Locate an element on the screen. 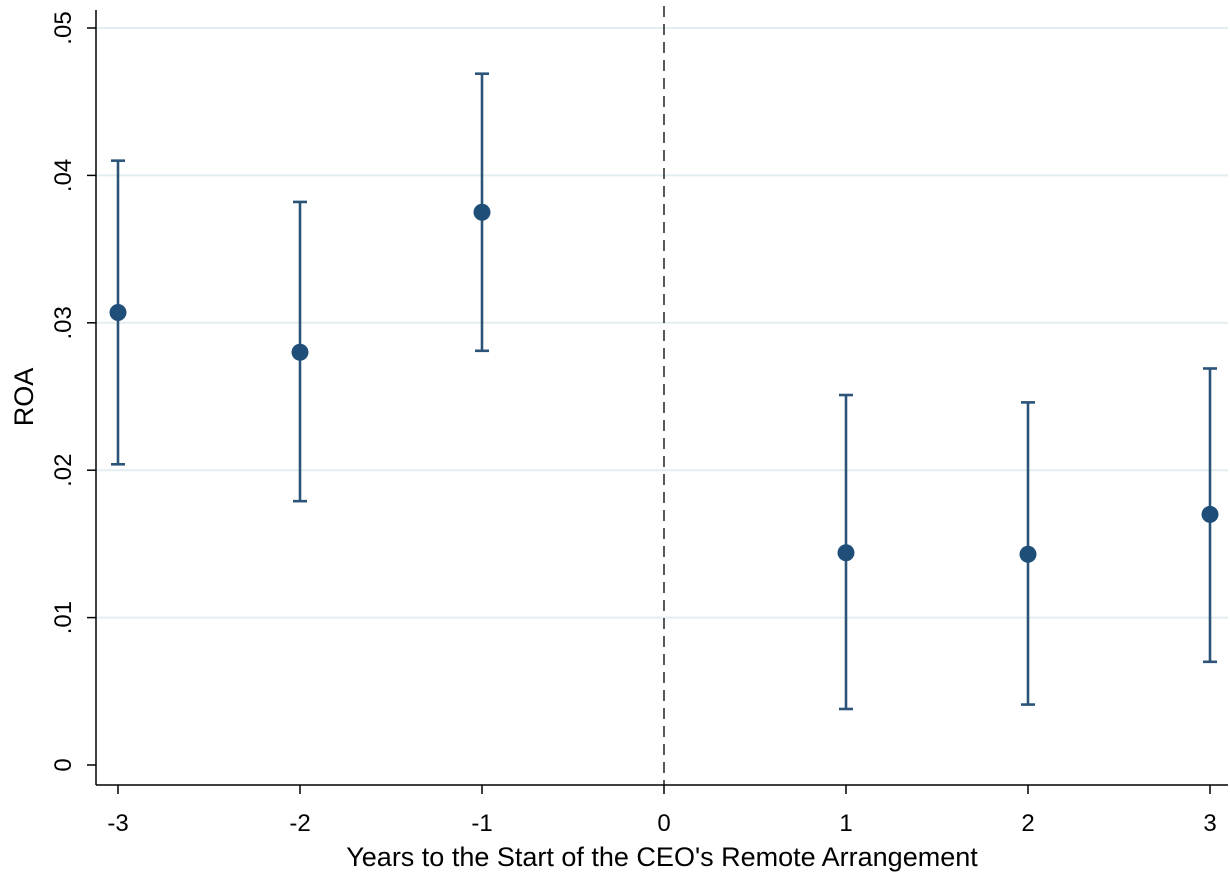 This screenshot has width=1230, height=877. x-tick-label: -1 is located at coordinates (481, 823).